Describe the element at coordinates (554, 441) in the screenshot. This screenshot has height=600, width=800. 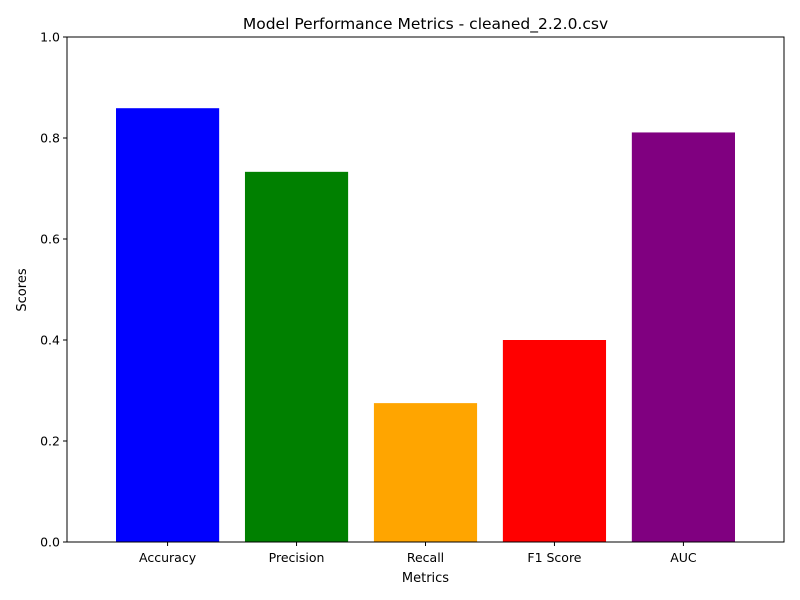
I see `bar-f1-score` at that location.